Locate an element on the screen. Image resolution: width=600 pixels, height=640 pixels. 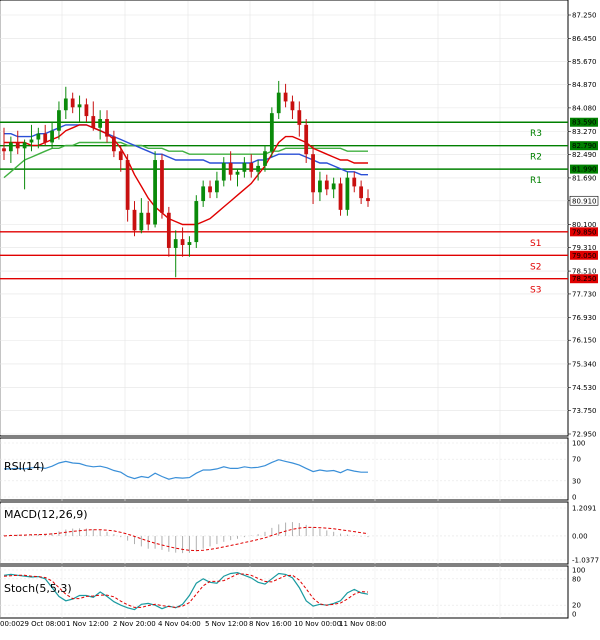
level-price-label: 81.990 is located at coordinates (584, 170).